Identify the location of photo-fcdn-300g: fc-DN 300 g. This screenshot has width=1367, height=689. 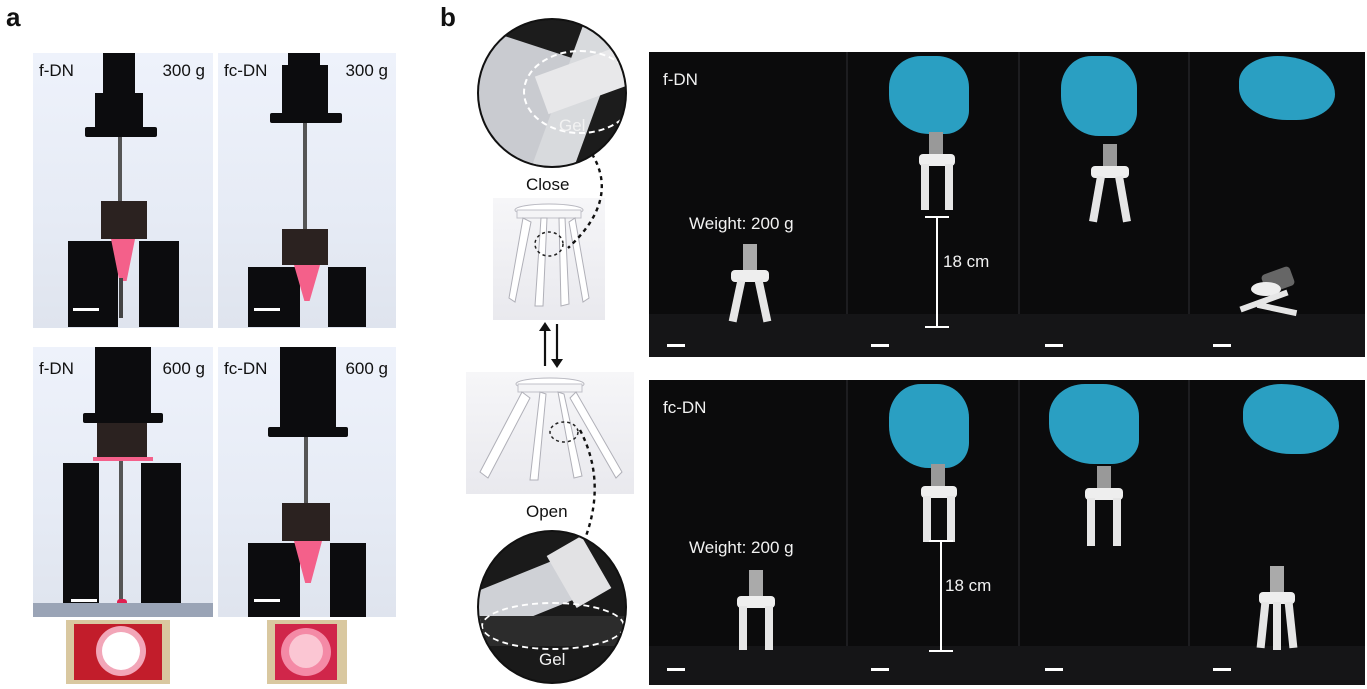
(307, 190).